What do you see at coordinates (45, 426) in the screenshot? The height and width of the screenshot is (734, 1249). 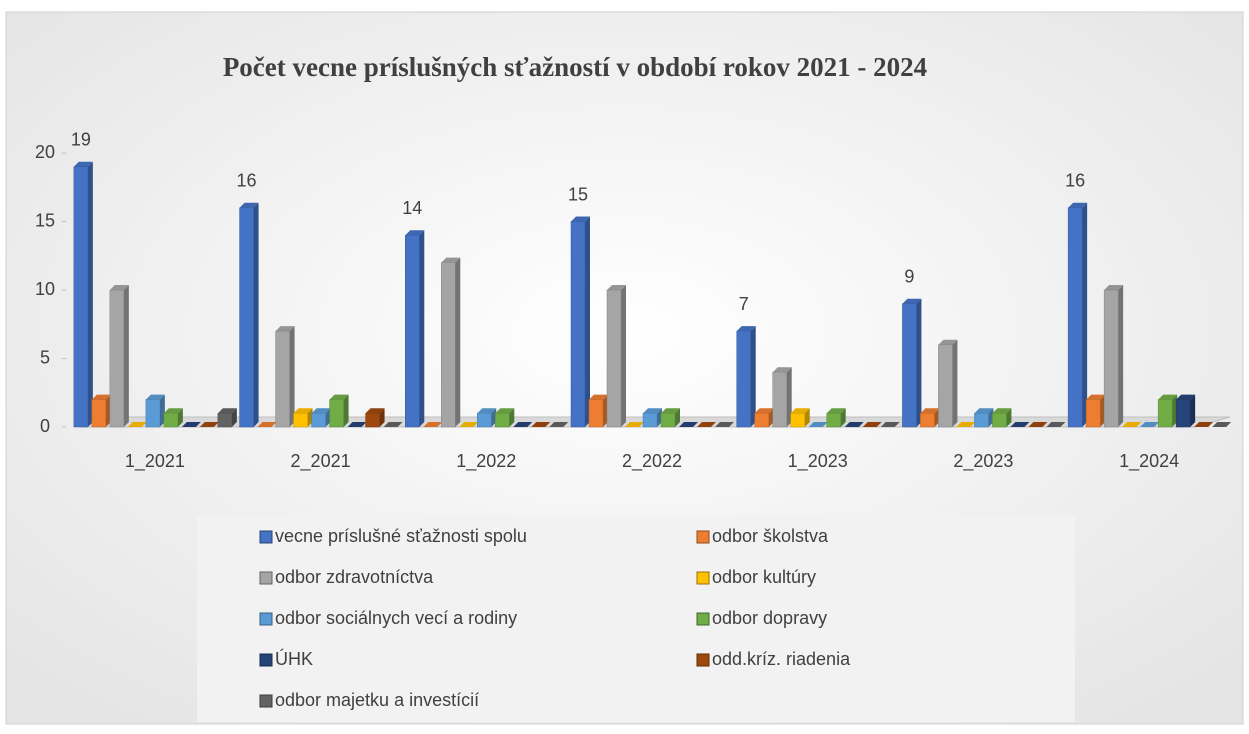 I see `y-tick-label: 0` at bounding box center [45, 426].